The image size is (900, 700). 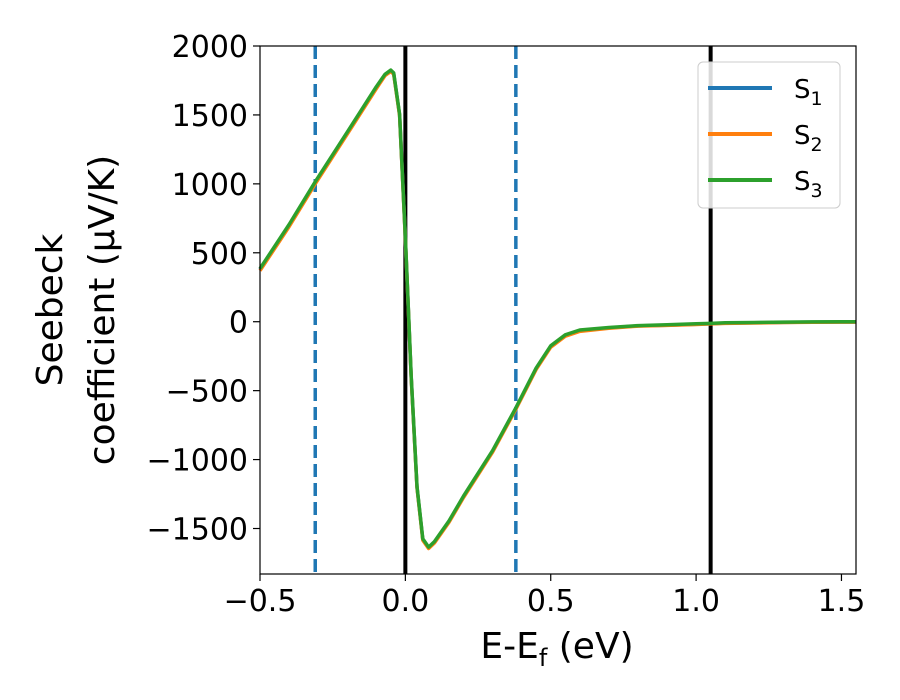 What do you see at coordinates (556, 649) in the screenshot?
I see `x-axis-label: E-Ef (eV)` at bounding box center [556, 649].